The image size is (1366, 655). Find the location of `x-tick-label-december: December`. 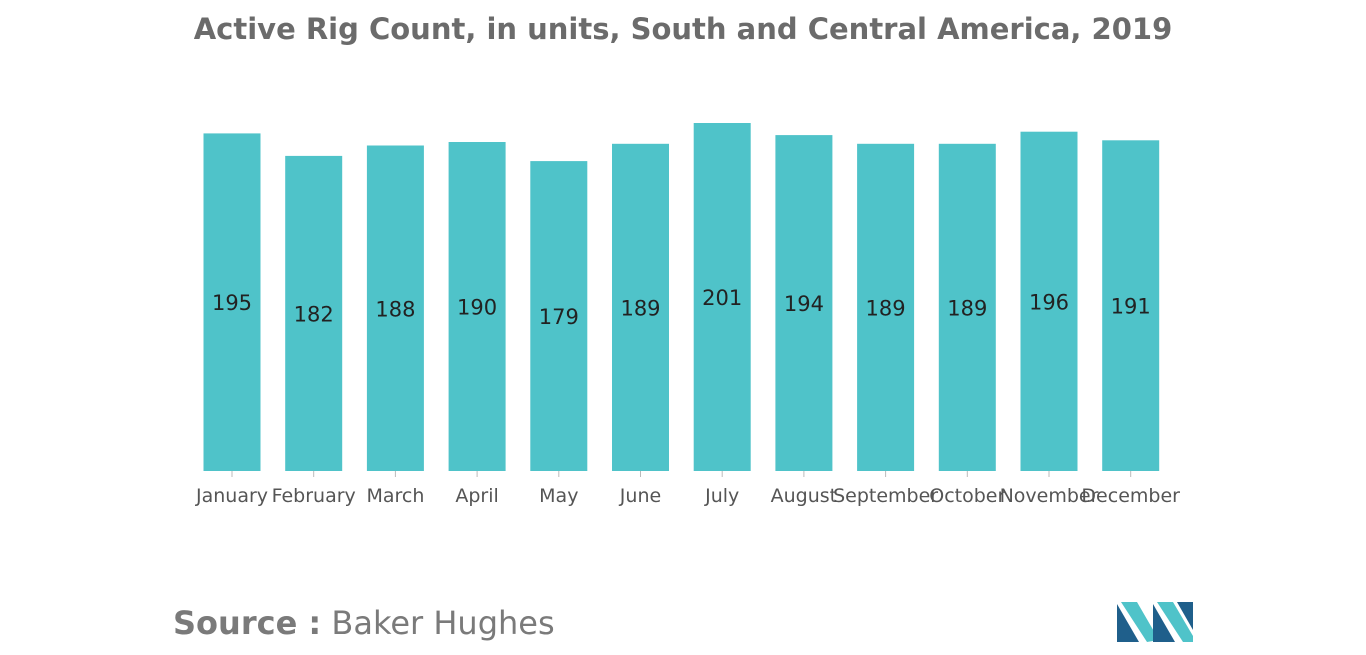

x-tick-label-december: December is located at coordinates (1130, 496).